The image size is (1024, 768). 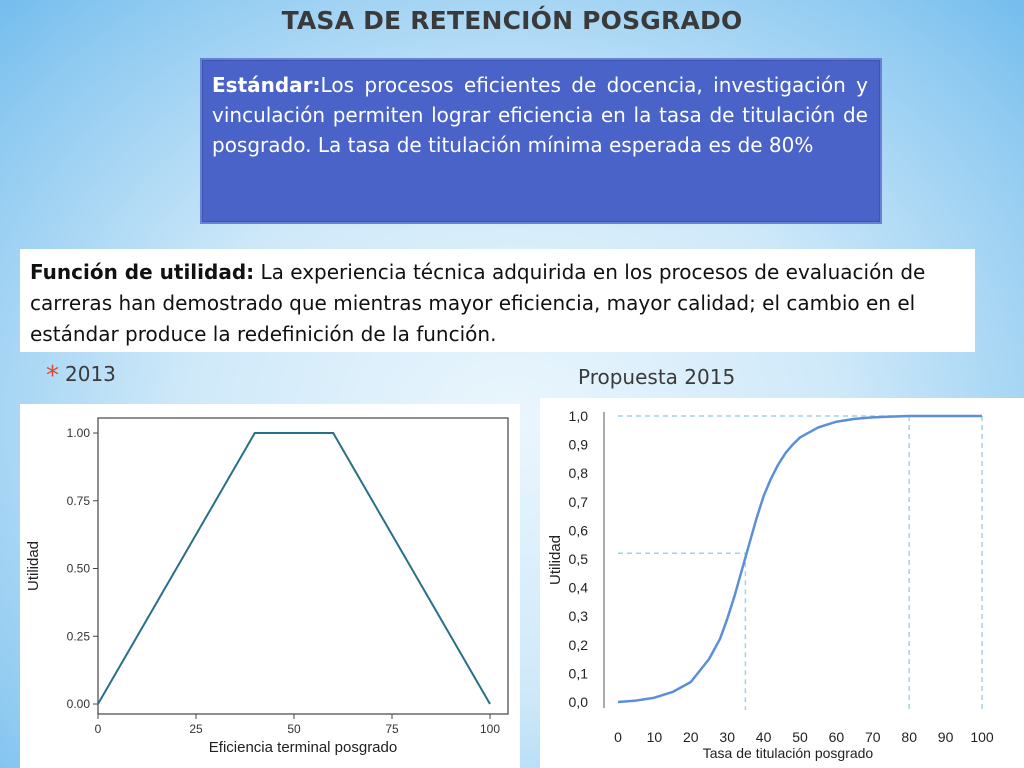 What do you see at coordinates (79, 433) in the screenshot?
I see `y-tick-label: 1.00` at bounding box center [79, 433].